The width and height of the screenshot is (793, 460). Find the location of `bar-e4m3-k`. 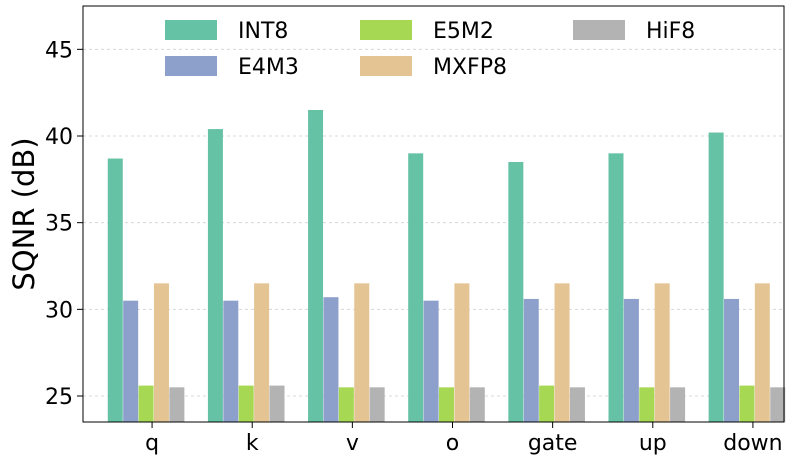

bar-e4m3-k is located at coordinates (231, 361).